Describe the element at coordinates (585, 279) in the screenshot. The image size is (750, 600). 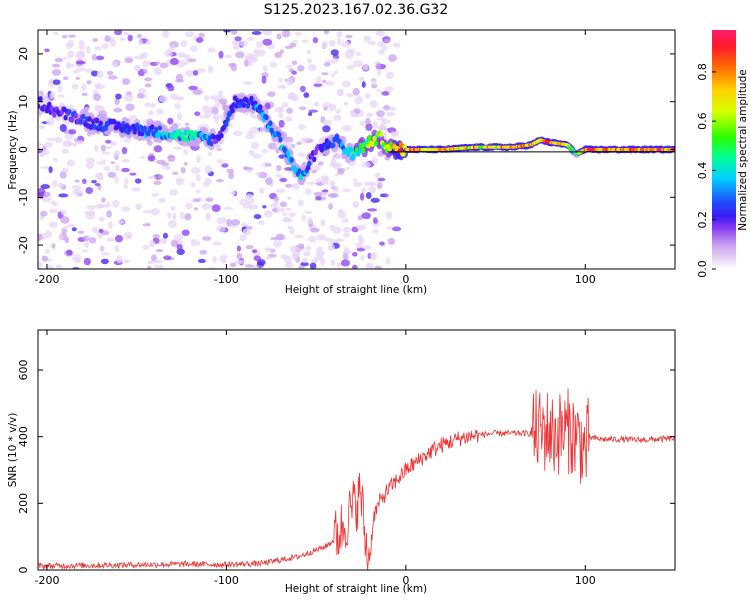
I see `x-tick-label: 100` at that location.